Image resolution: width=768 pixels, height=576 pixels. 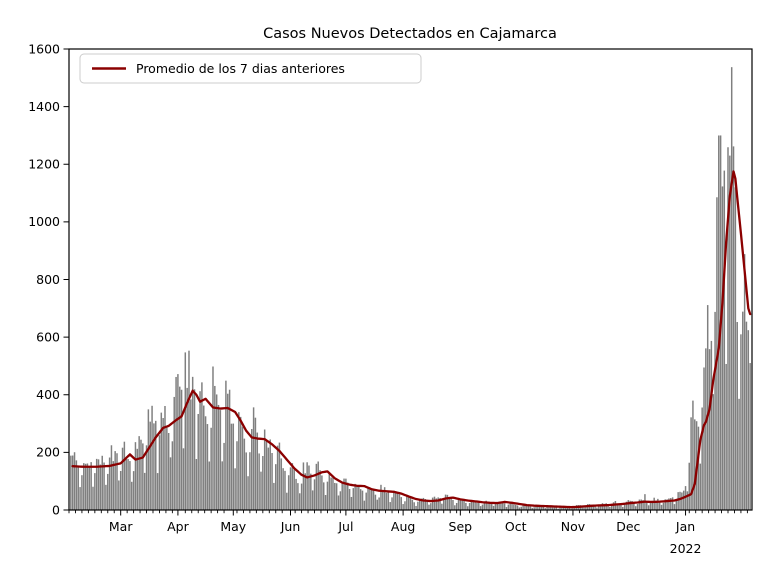 I want to click on x-tick-label: Jul, so click(x=345, y=526).